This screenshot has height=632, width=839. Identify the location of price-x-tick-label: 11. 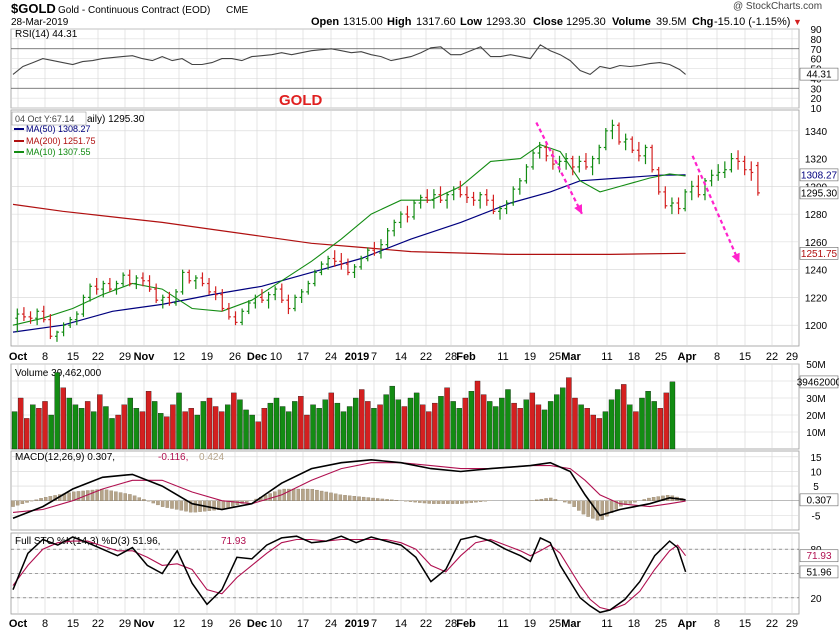
(606, 357).